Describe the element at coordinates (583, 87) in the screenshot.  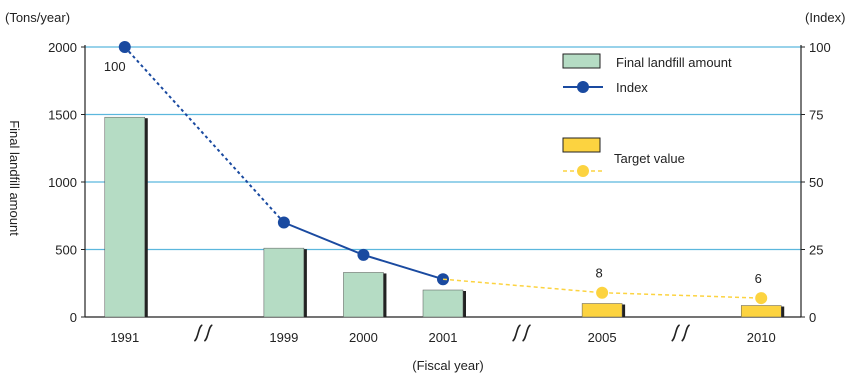
I see `legend-index-marker` at that location.